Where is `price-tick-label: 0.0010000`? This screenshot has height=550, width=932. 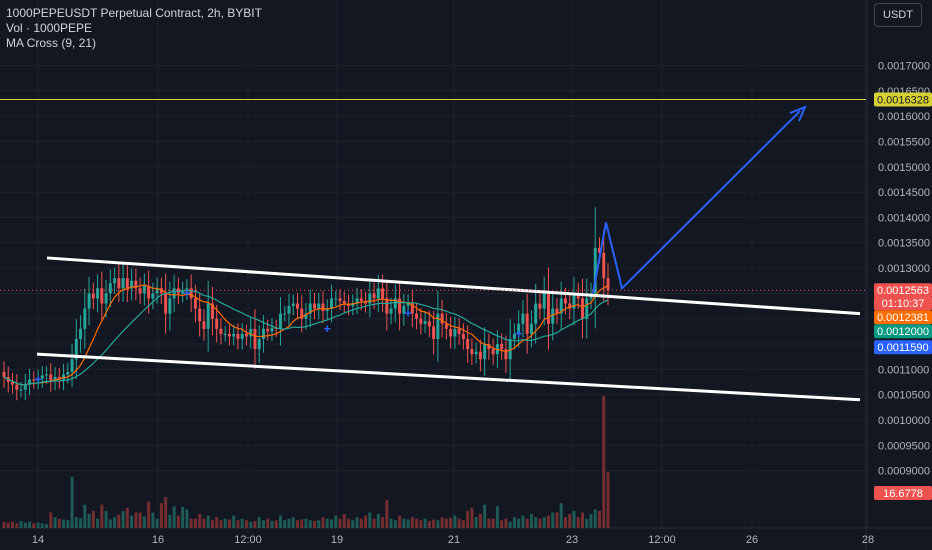
price-tick-label: 0.0010000 is located at coordinates (904, 421).